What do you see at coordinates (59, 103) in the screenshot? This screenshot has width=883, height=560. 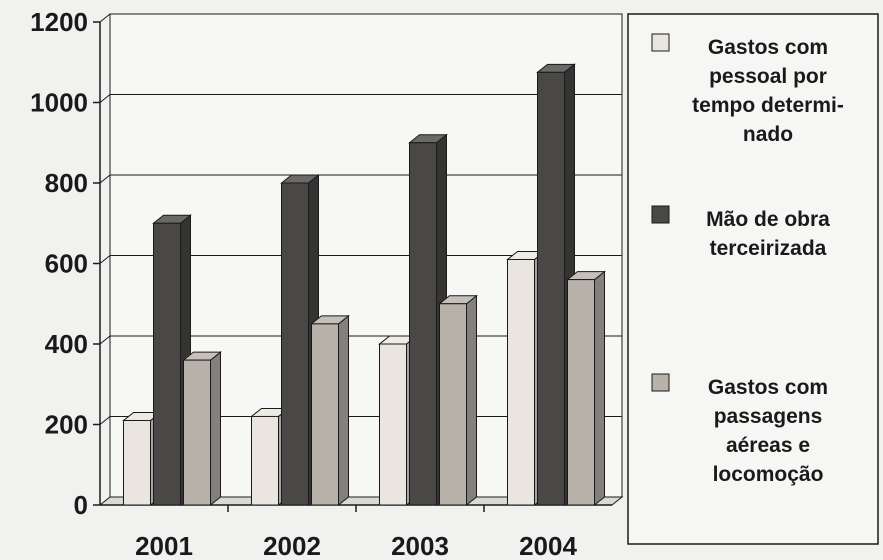 I see `y-tick-label: 1000` at bounding box center [59, 103].